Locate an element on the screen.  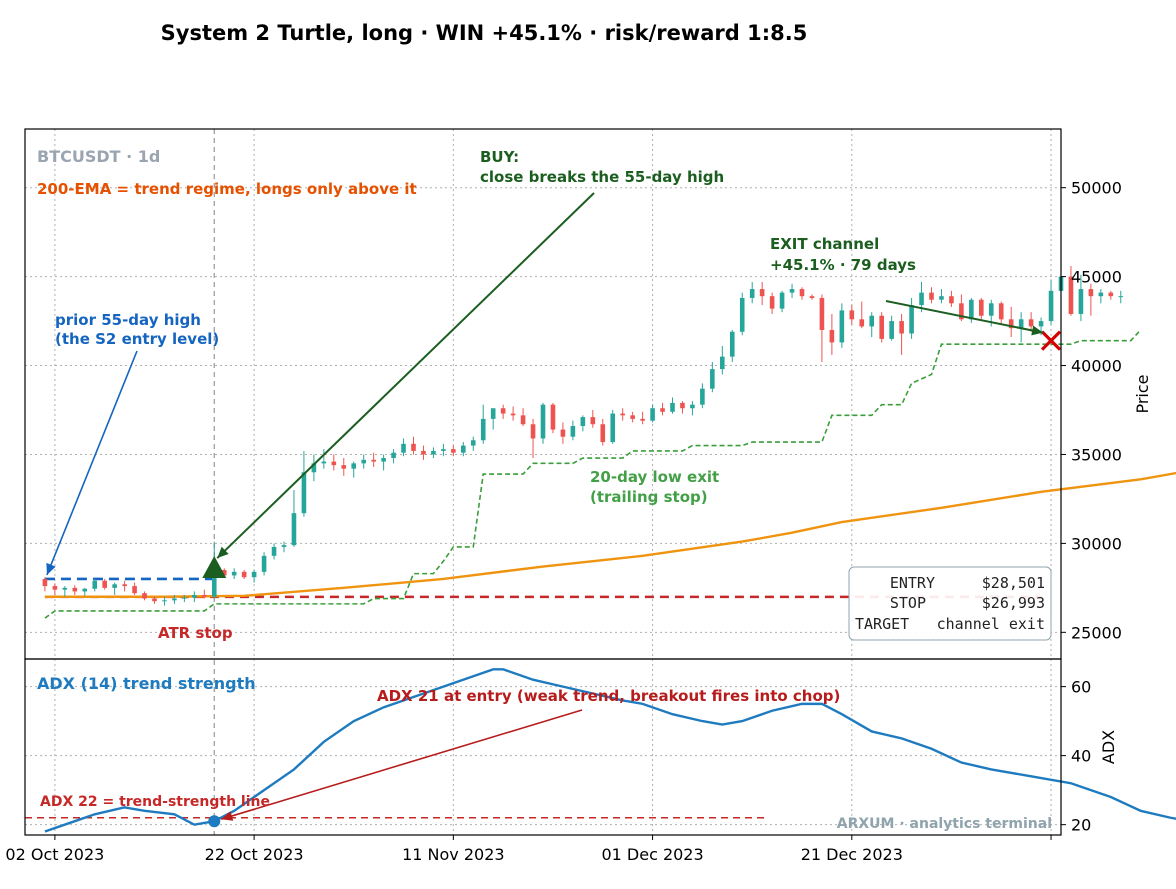
prior-high-arrow-shaft is located at coordinates (92, 463).